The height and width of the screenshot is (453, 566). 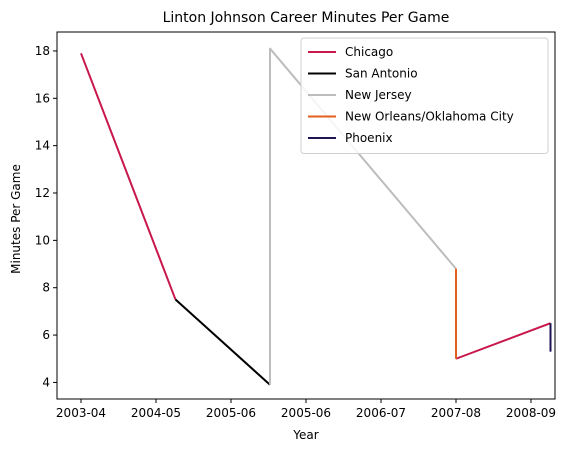 I want to click on y-tick-label-3: 10, so click(x=42, y=240).